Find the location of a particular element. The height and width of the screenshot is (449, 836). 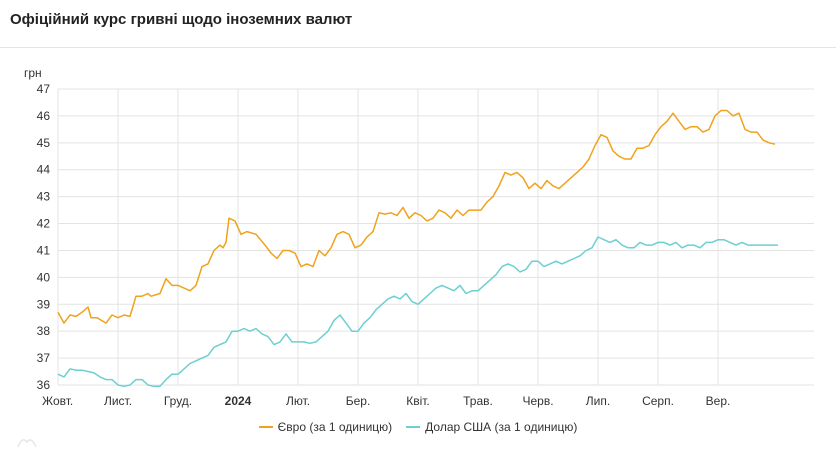

y-tick-label: 45 is located at coordinates (44, 143).